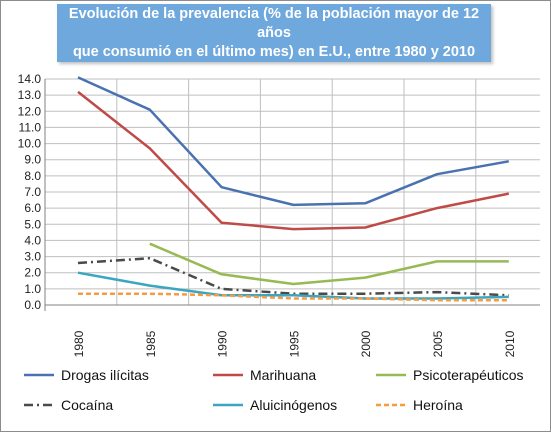 The image size is (551, 432). What do you see at coordinates (366, 343) in the screenshot?
I see `x-tick-label: 2000` at bounding box center [366, 343].